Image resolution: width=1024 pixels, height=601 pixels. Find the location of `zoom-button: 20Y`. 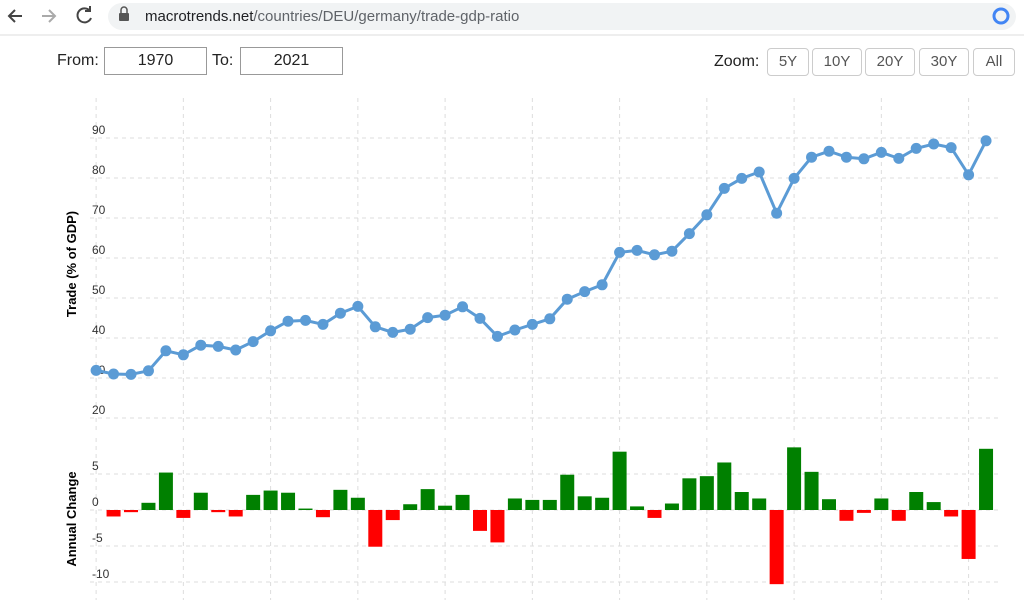

zoom-button: 20Y is located at coordinates (890, 62).